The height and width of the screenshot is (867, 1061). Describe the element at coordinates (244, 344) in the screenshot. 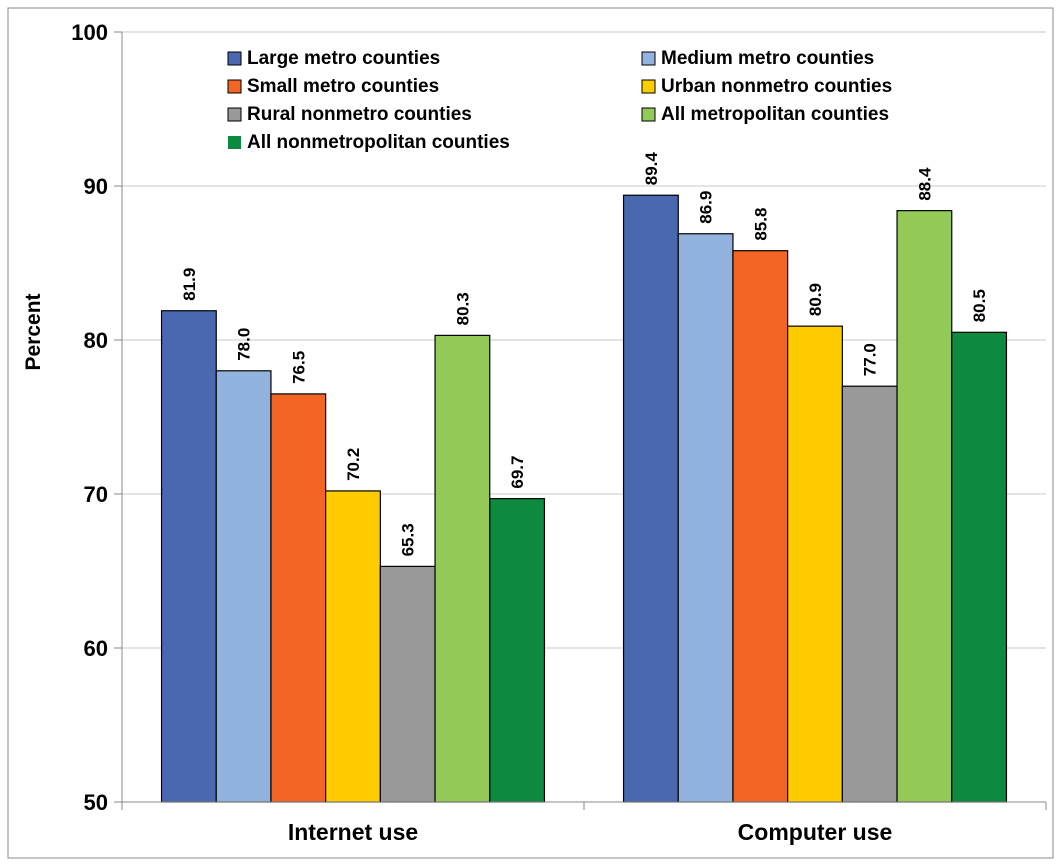

I see `data-label: 78.0` at that location.